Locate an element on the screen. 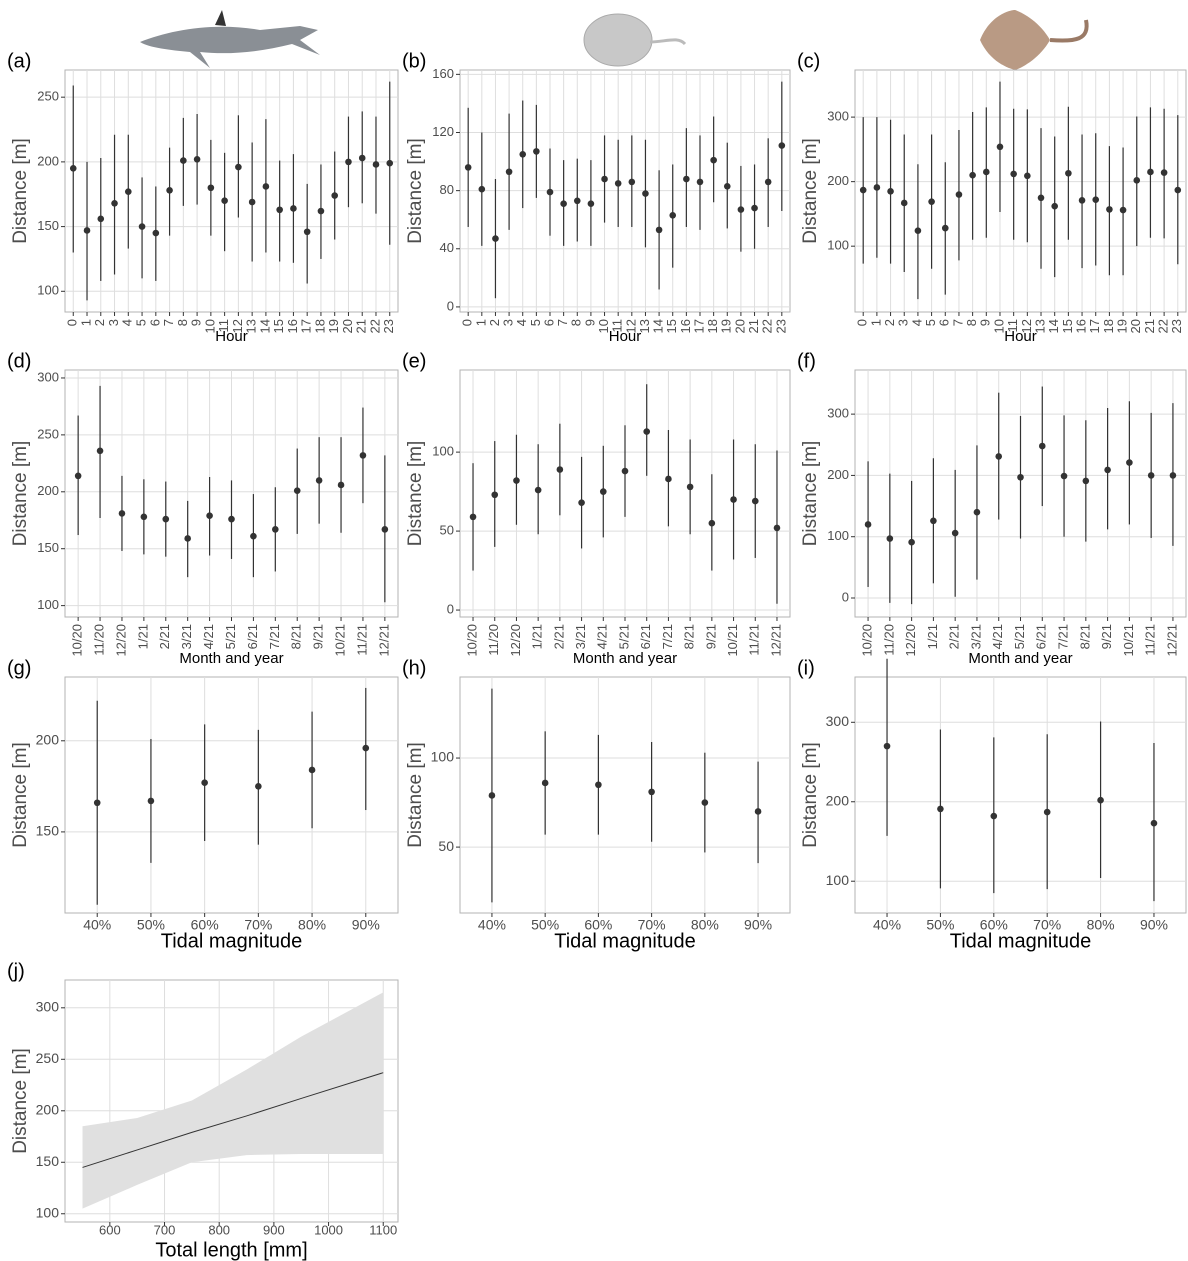 The height and width of the screenshot is (1261, 1188). panel-label: (h) is located at coordinates (414, 668).